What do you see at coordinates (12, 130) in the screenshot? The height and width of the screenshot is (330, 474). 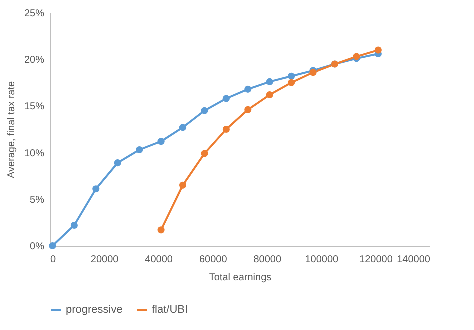 I see `y-axis-title: Average, final tax rate` at bounding box center [12, 130].